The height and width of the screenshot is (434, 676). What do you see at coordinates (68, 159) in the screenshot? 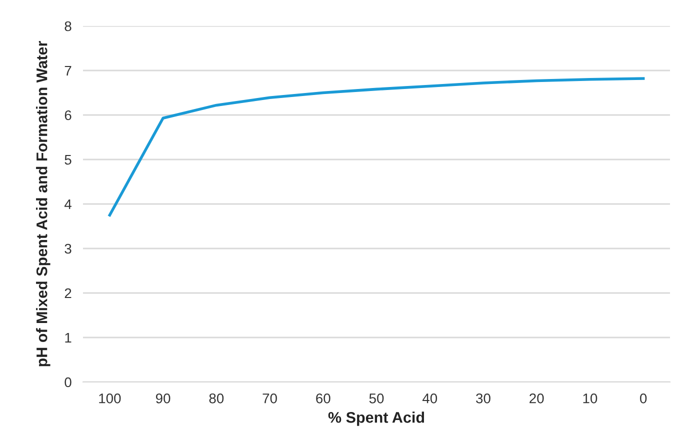
I see `y-tick-label: 5` at bounding box center [68, 159].